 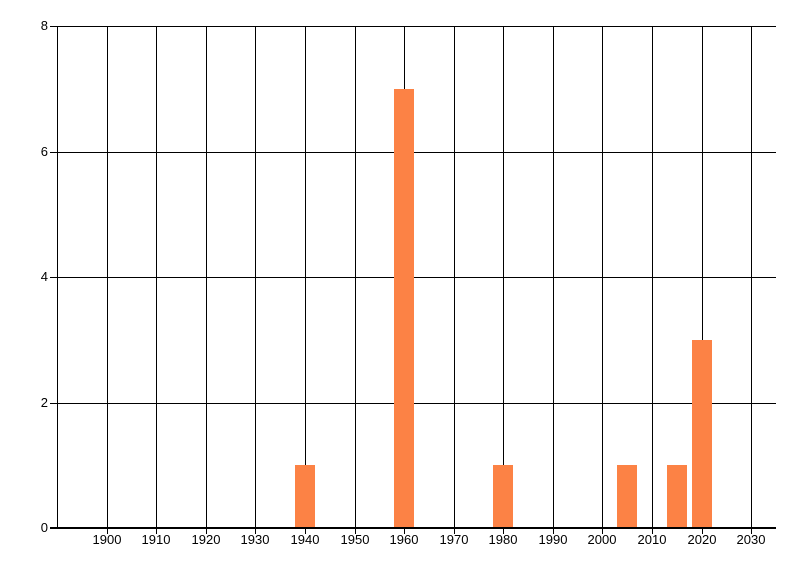 What do you see at coordinates (107, 539) in the screenshot?
I see `x-tick-label: 1900` at bounding box center [107, 539].